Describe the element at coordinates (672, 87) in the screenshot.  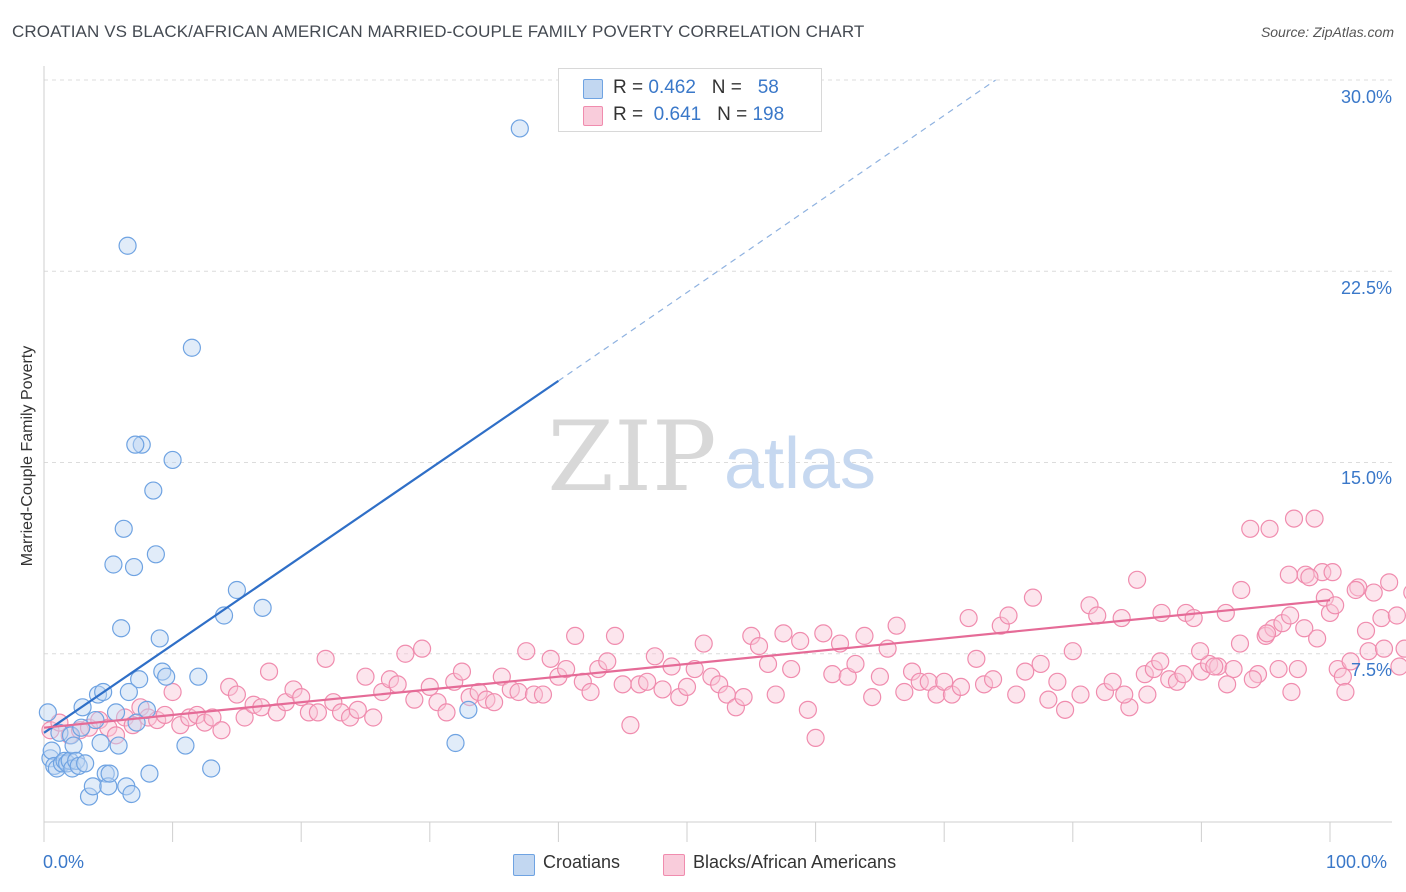
I see `r-value: 0.462` at that location.